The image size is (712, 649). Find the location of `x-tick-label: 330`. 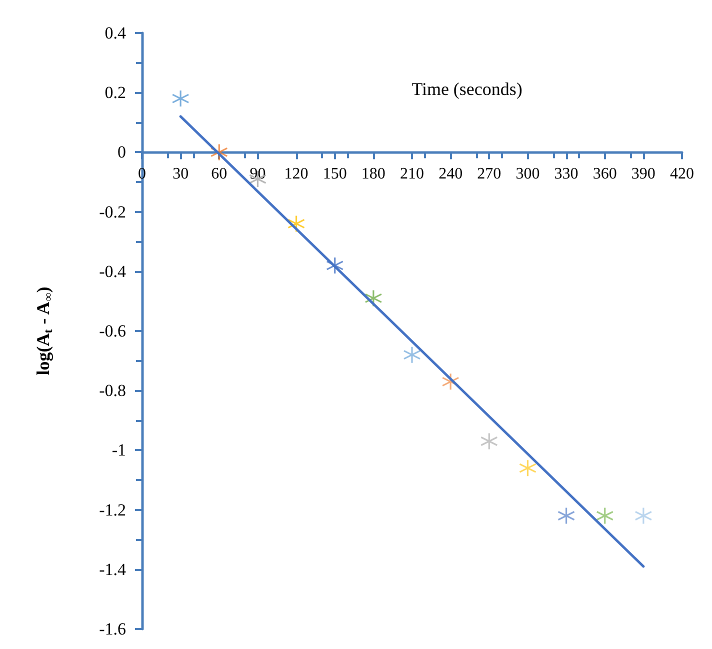

x-tick-label: 330 is located at coordinates (566, 174).